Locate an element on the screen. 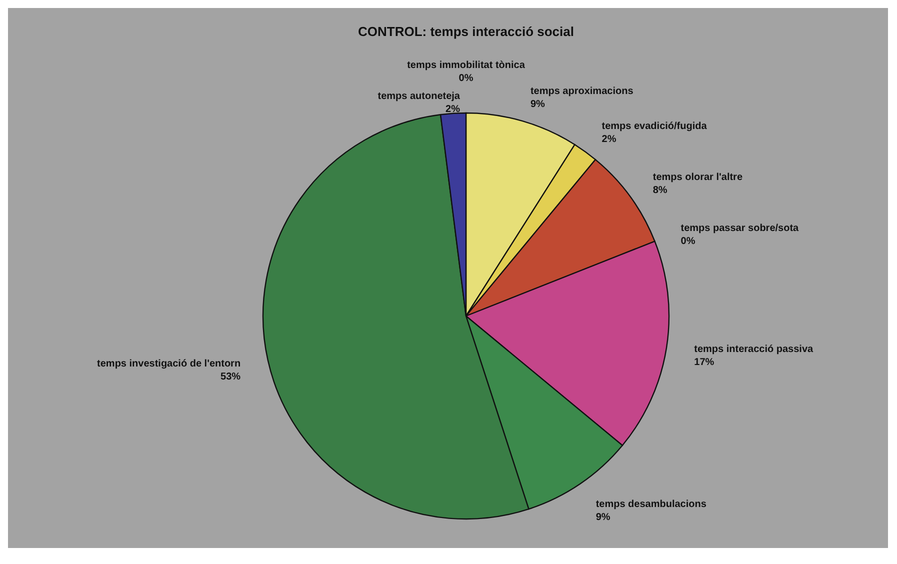  slice-label: temps autoneteja is located at coordinates (419, 96).